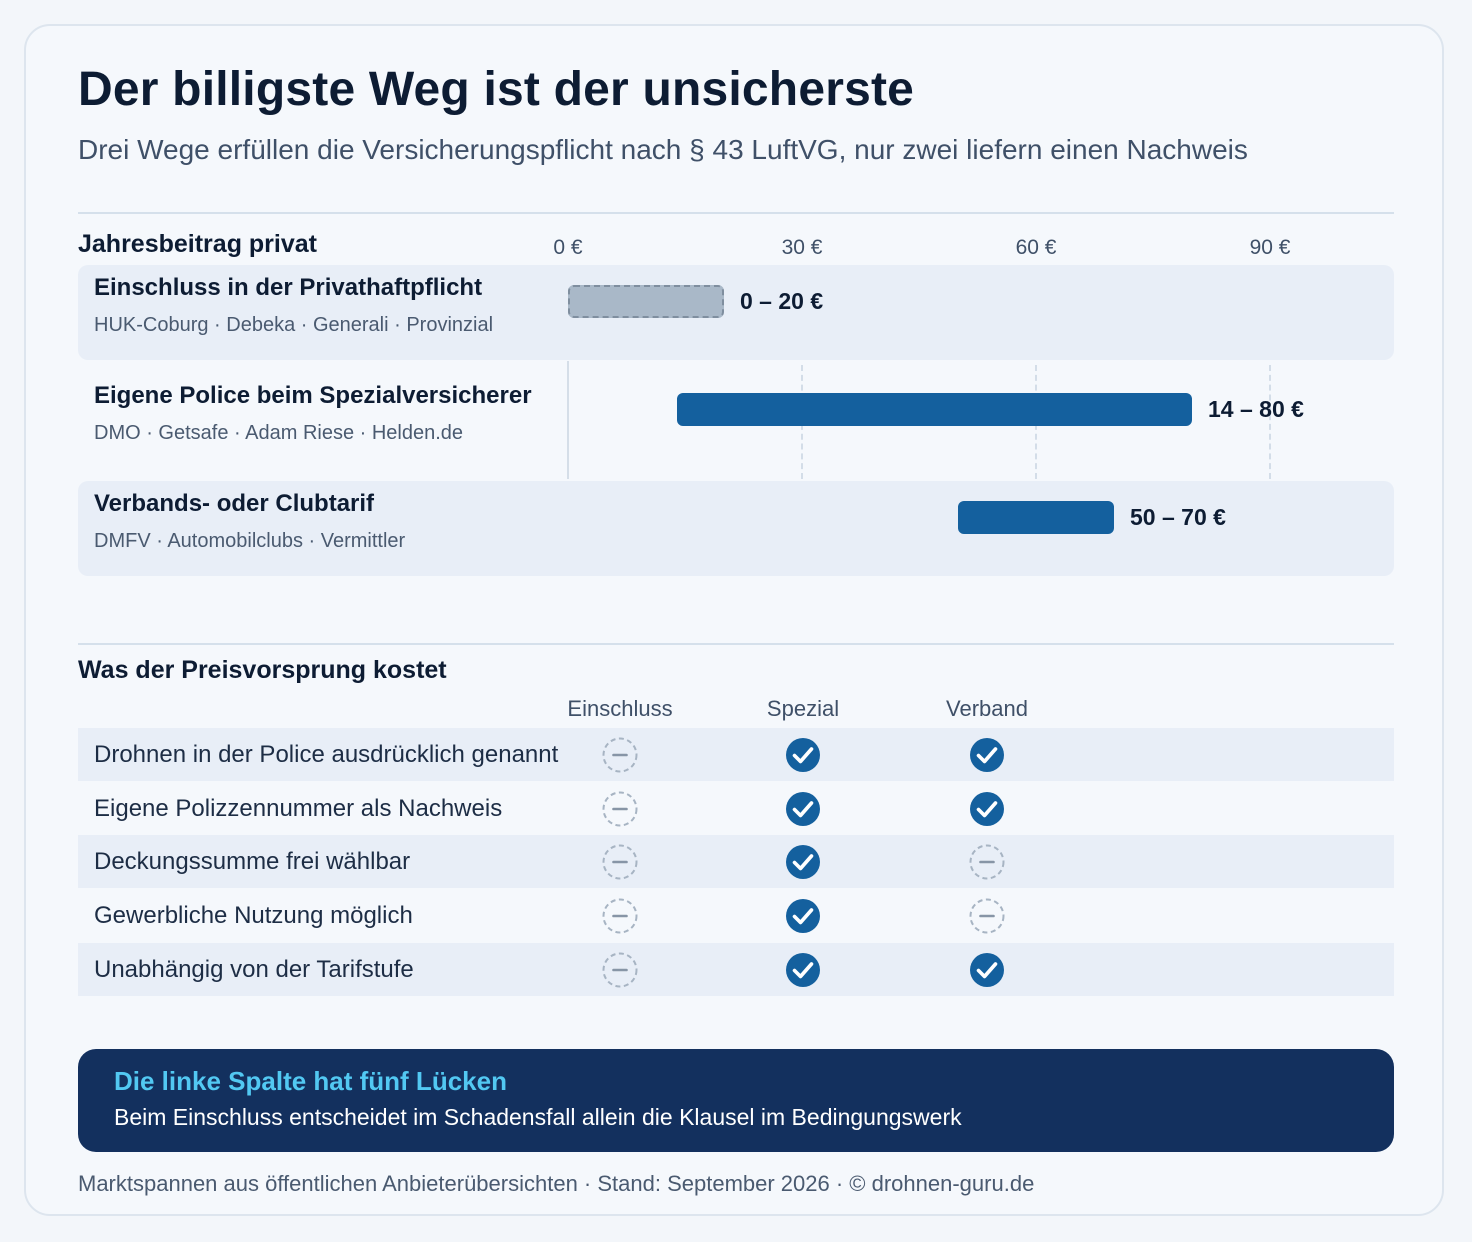 This screenshot has width=1472, height=1242. I want to click on chart-row-providers: DMO · Getsafe · Adam Riese · Helden.de, so click(279, 433).